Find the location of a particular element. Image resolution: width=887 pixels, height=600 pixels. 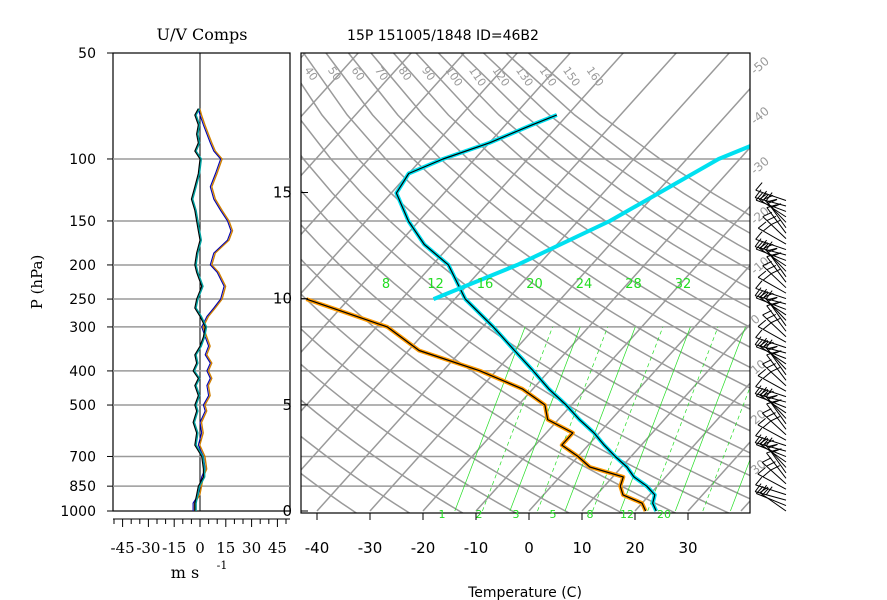

potential-temperature-label: 90 is located at coordinates (428, 73).